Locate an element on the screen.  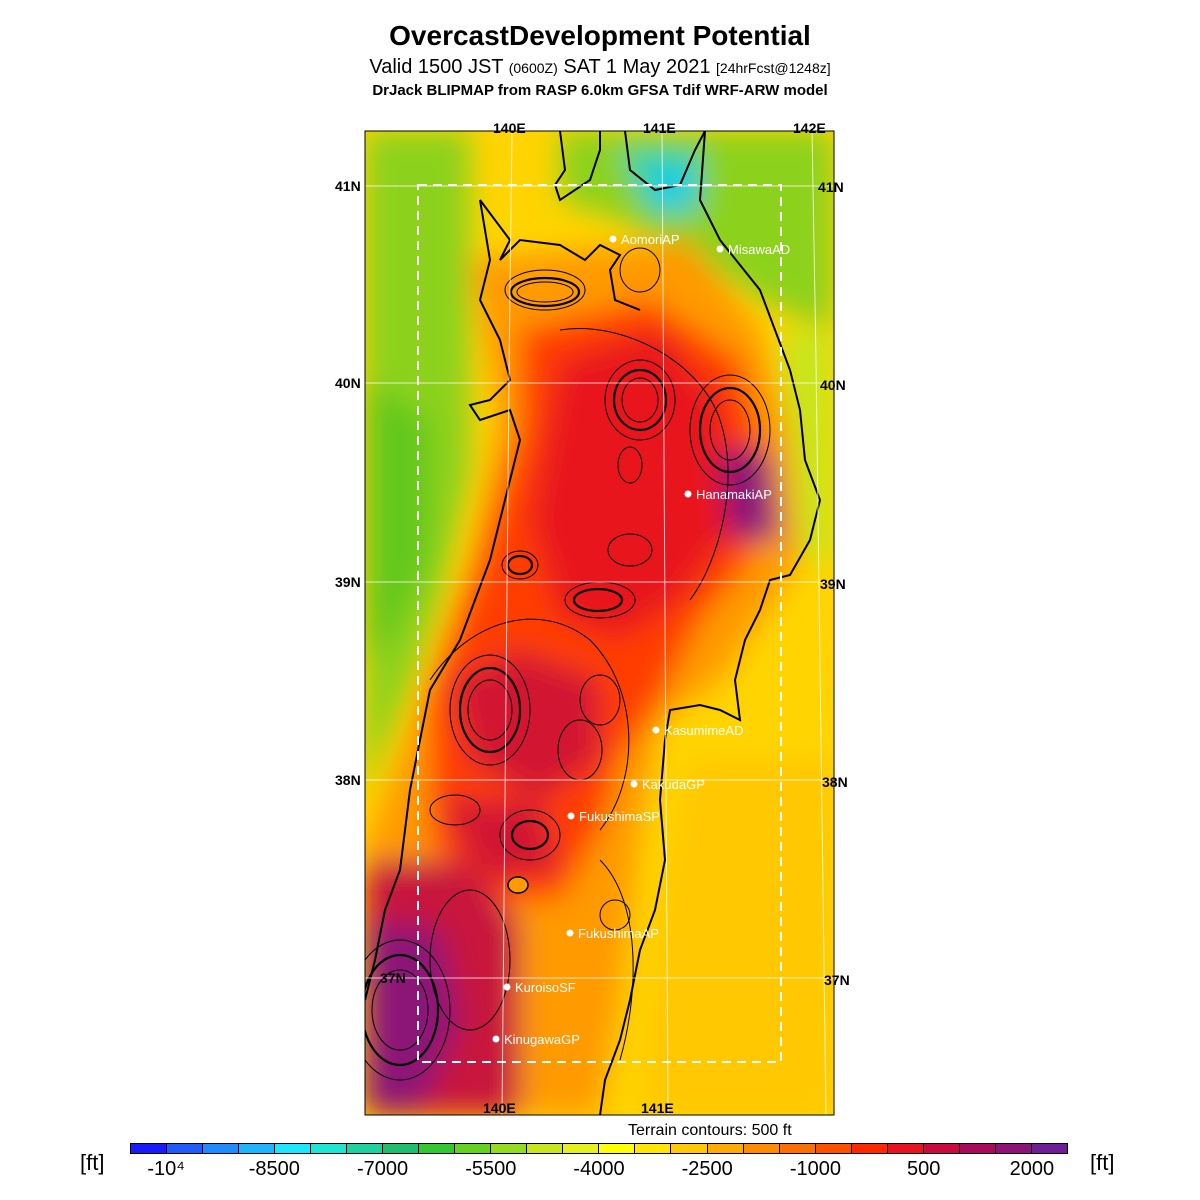
station-label: KinugawaGP is located at coordinates (542, 1039).